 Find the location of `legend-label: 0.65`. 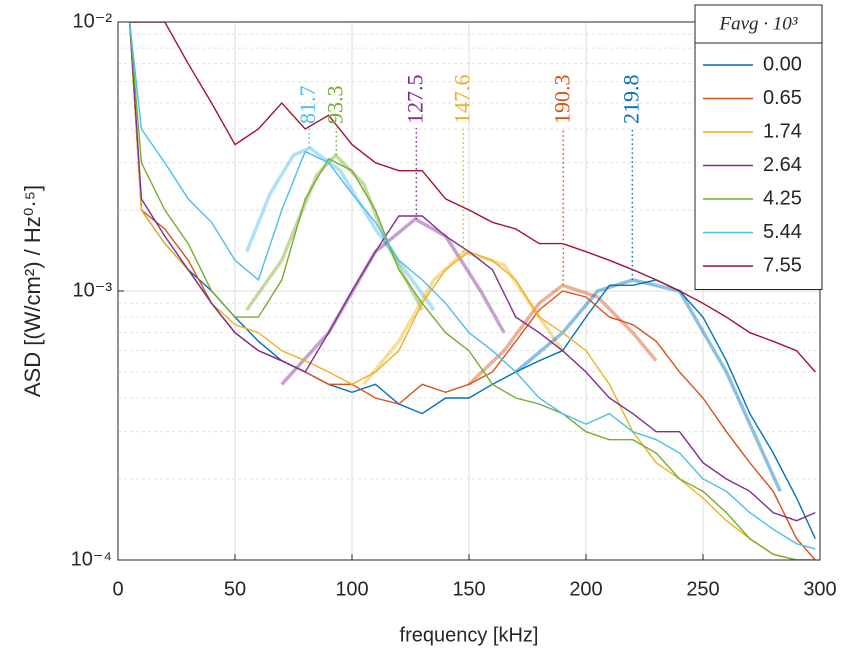

legend-label: 0.65 is located at coordinates (782, 98).